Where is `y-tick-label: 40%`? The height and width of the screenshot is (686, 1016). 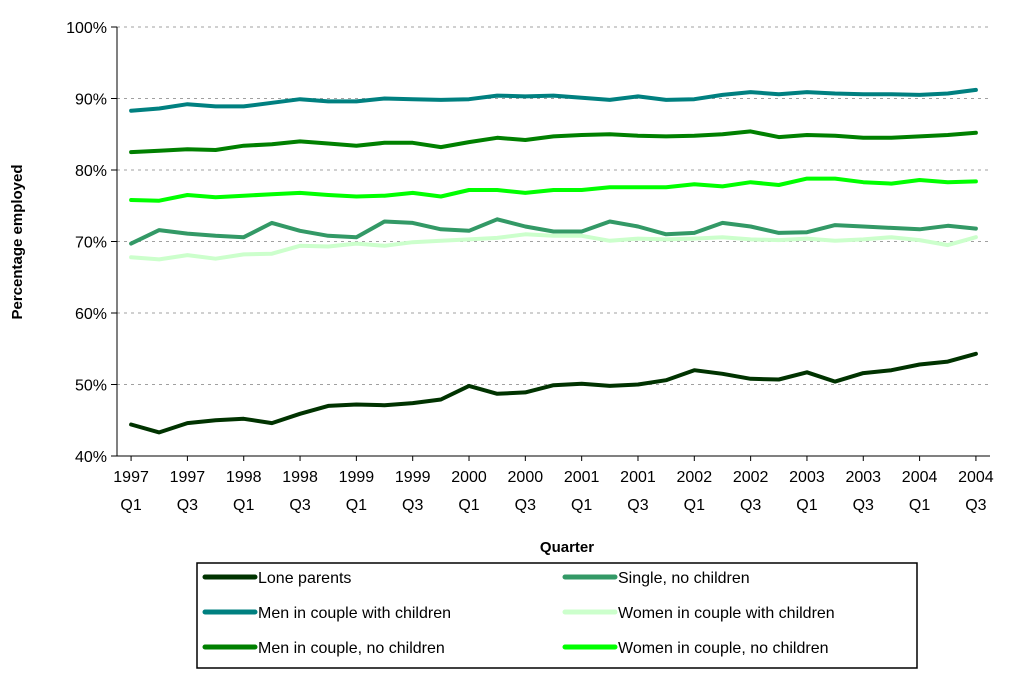
y-tick-label: 40% is located at coordinates (91, 457).